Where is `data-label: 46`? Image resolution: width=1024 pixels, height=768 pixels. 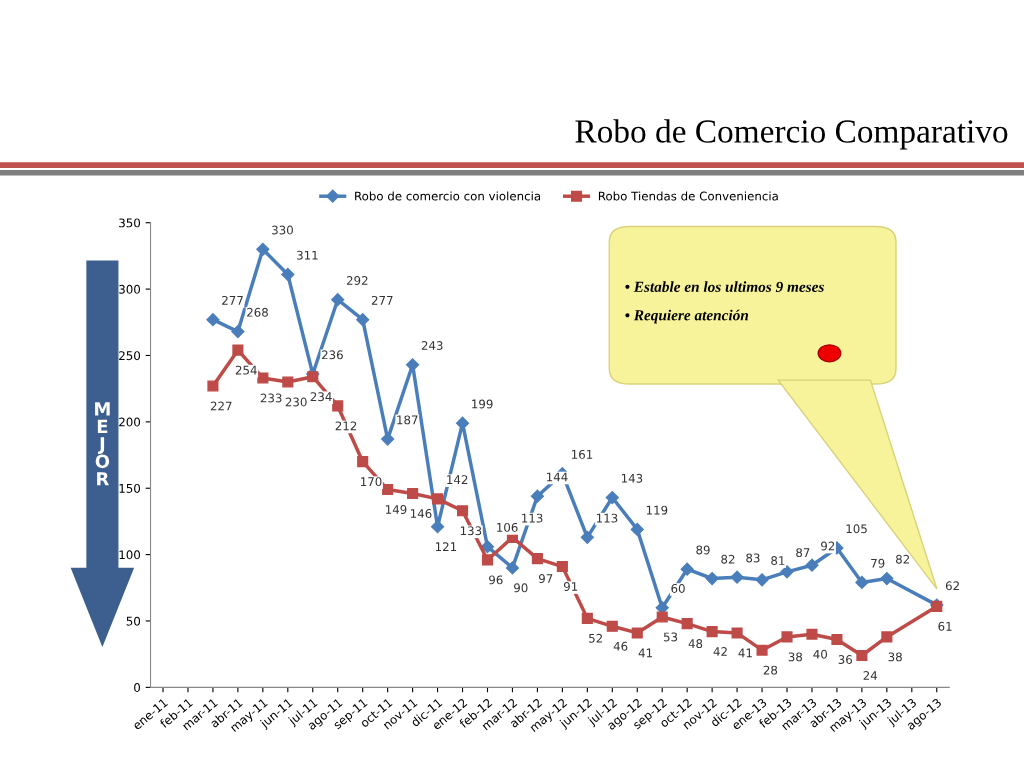 data-label: 46 is located at coordinates (620, 646).